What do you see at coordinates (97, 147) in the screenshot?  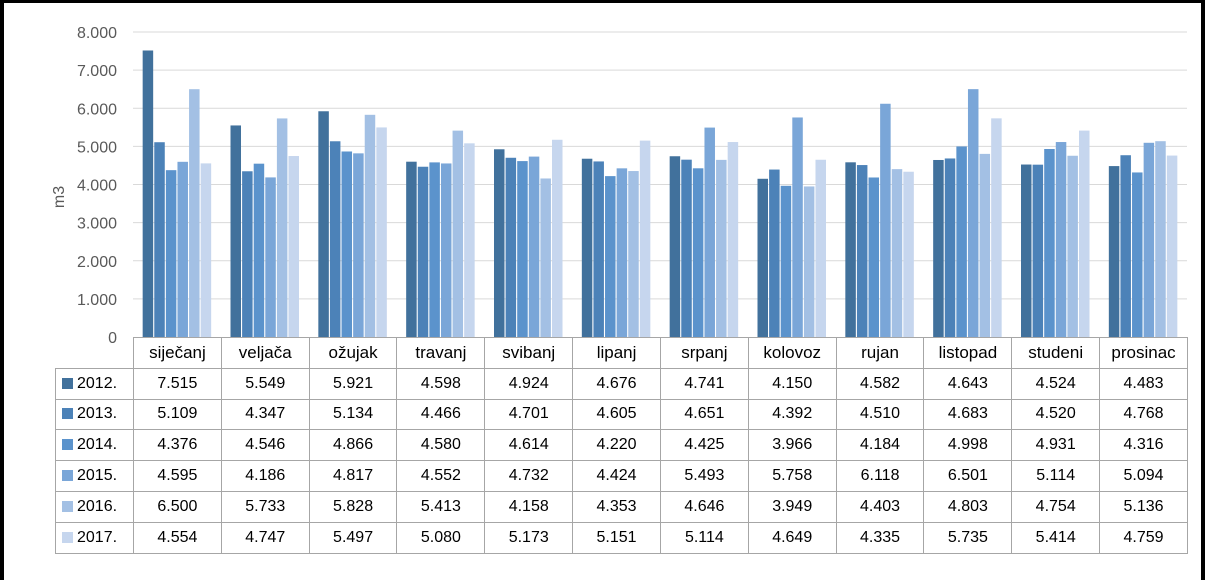 I see `y-tick-label: 5.000` at bounding box center [97, 147].